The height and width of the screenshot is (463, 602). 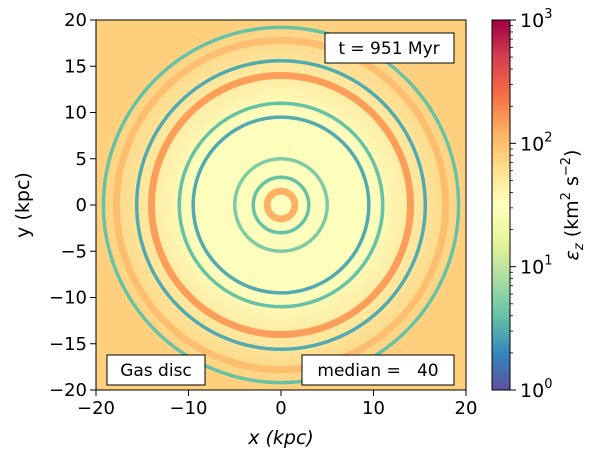 I want to click on colorbar: 10⁰ 10¹ 10² 10³ εz (km2 s−2), so click(x=539, y=204).